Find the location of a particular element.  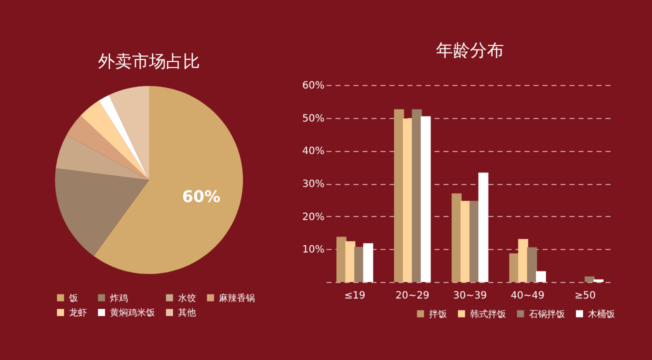

legend-label: 其他 is located at coordinates (187, 313).